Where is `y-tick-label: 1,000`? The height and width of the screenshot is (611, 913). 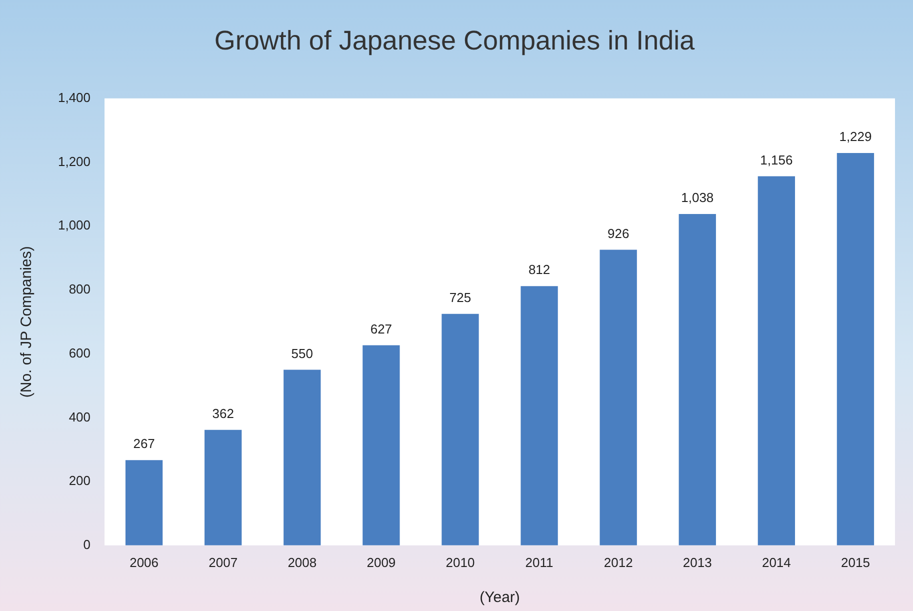
y-tick-label: 1,000 is located at coordinates (74, 225).